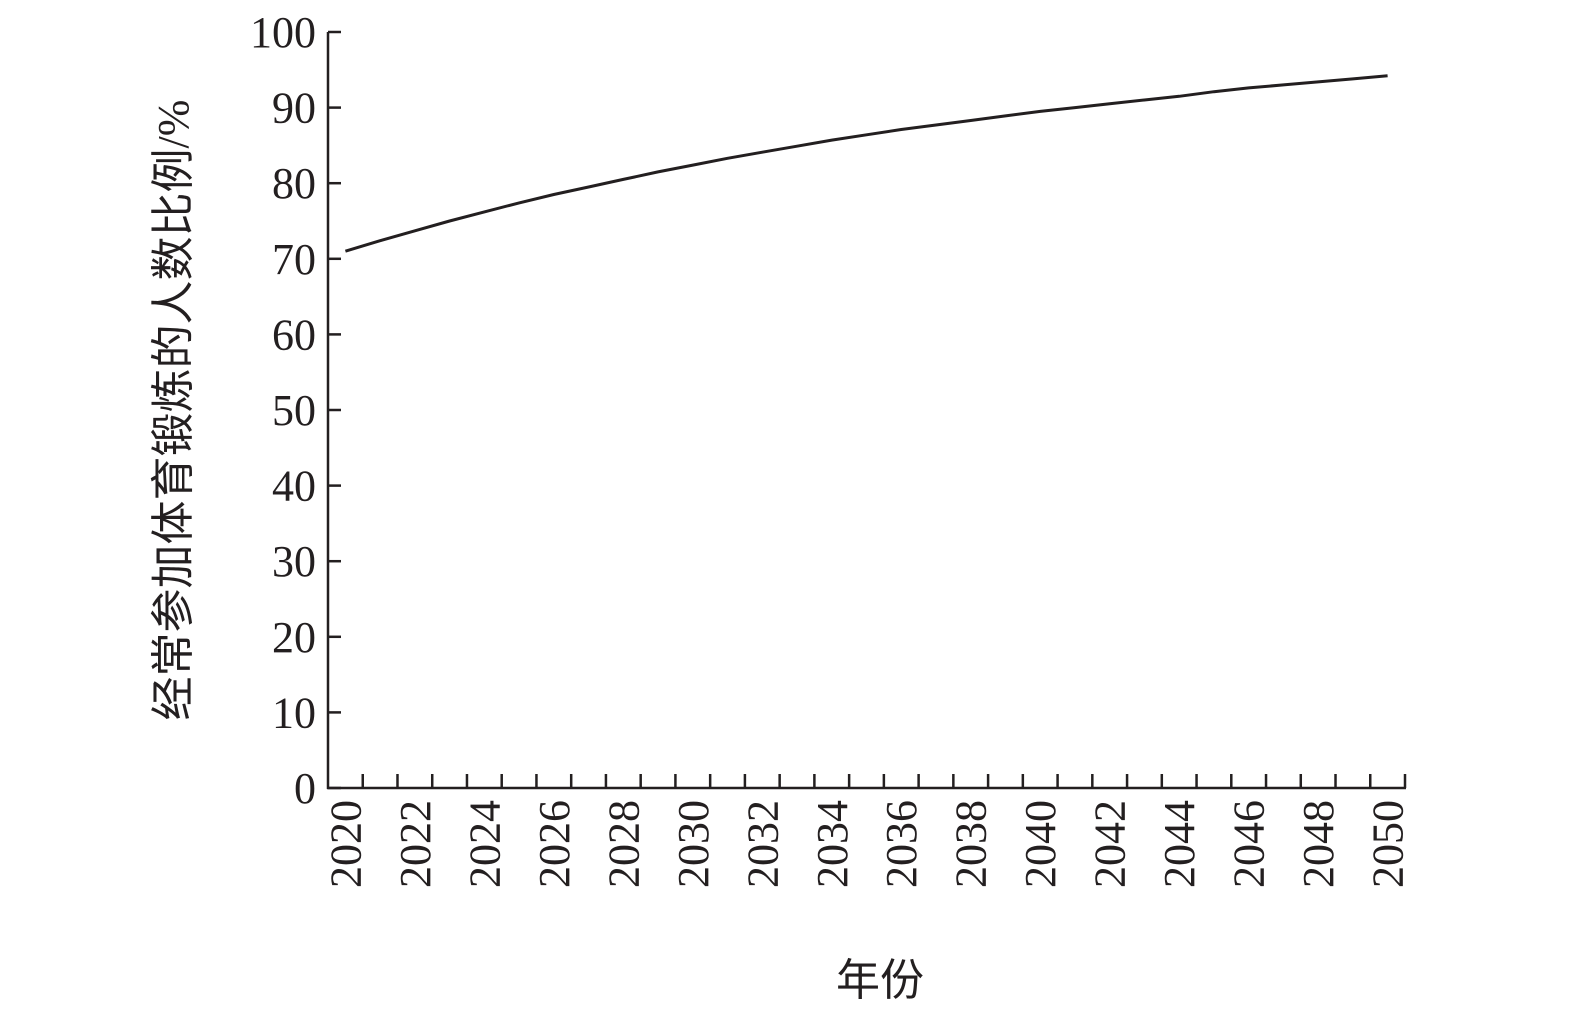 This screenshot has height=1029, width=1575. What do you see at coordinates (415, 844) in the screenshot?
I see `x-tick-label: 2022` at bounding box center [415, 844].